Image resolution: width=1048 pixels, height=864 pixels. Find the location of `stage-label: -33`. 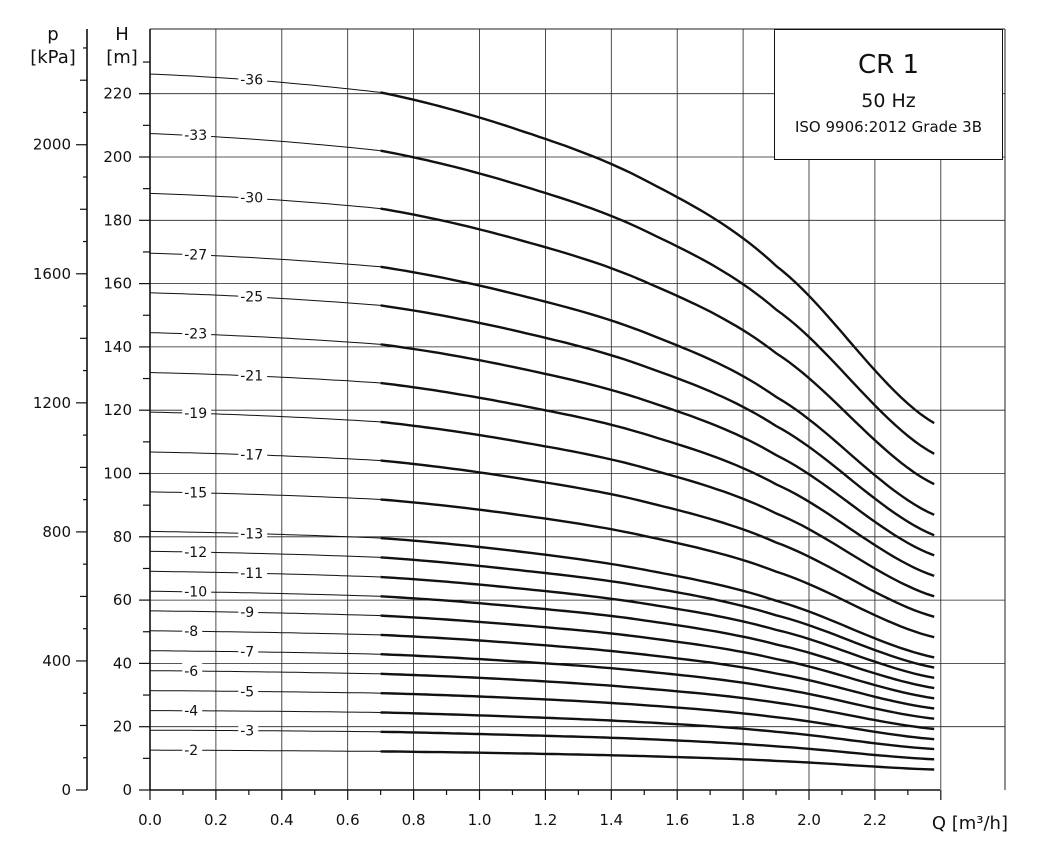

stage-label: -33 is located at coordinates (195, 136).